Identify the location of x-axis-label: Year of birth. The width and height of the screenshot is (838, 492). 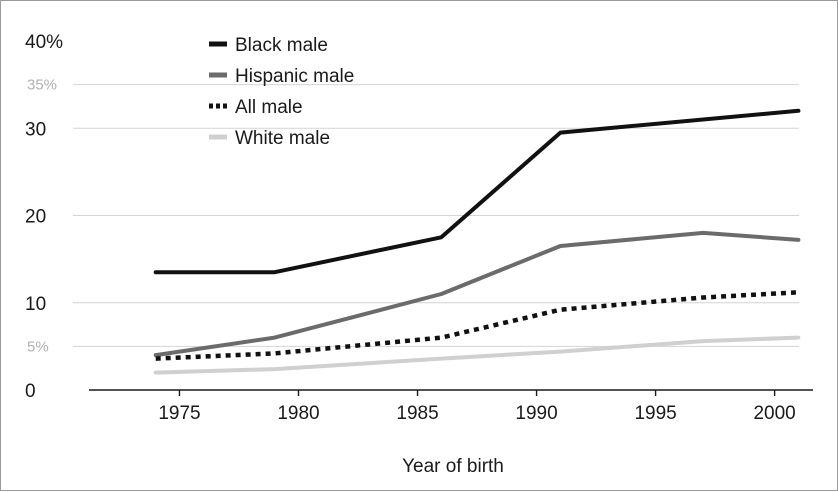
(453, 466).